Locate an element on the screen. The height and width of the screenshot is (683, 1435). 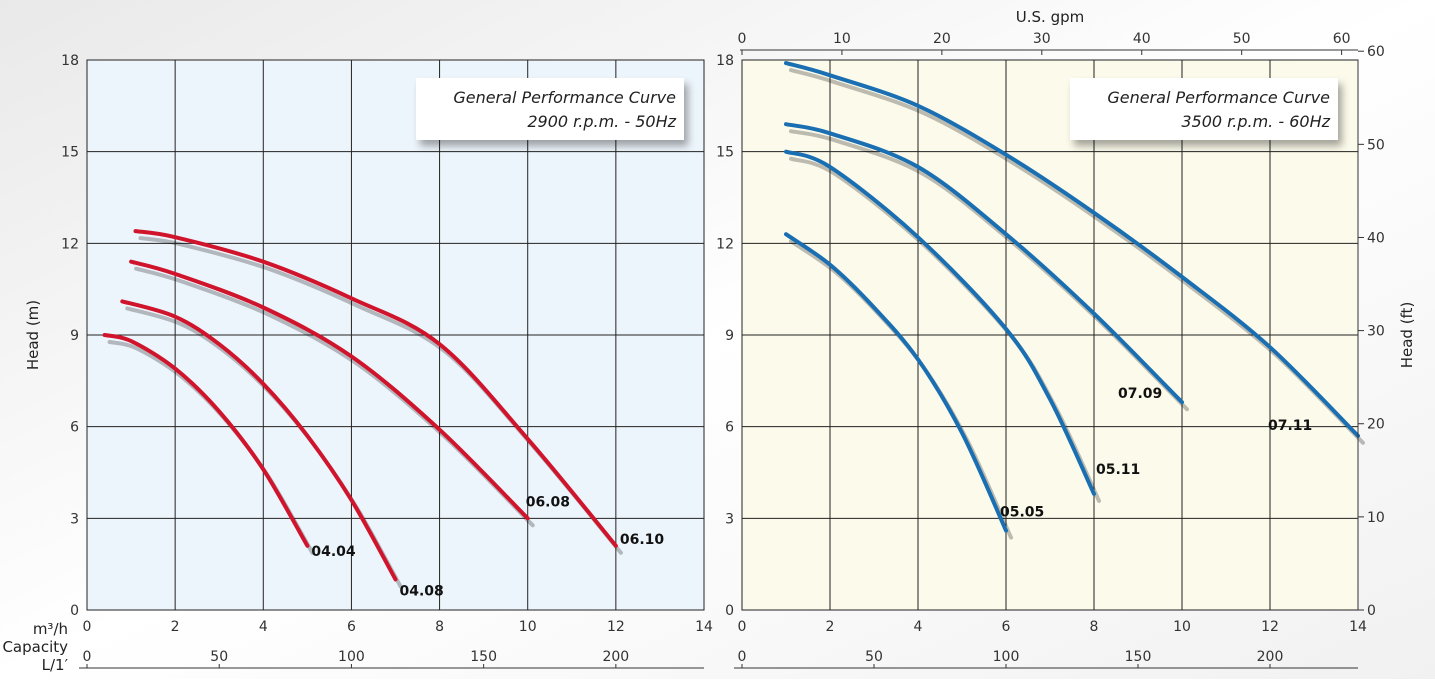
right-axis-tick-label: 40 is located at coordinates (1376, 238).